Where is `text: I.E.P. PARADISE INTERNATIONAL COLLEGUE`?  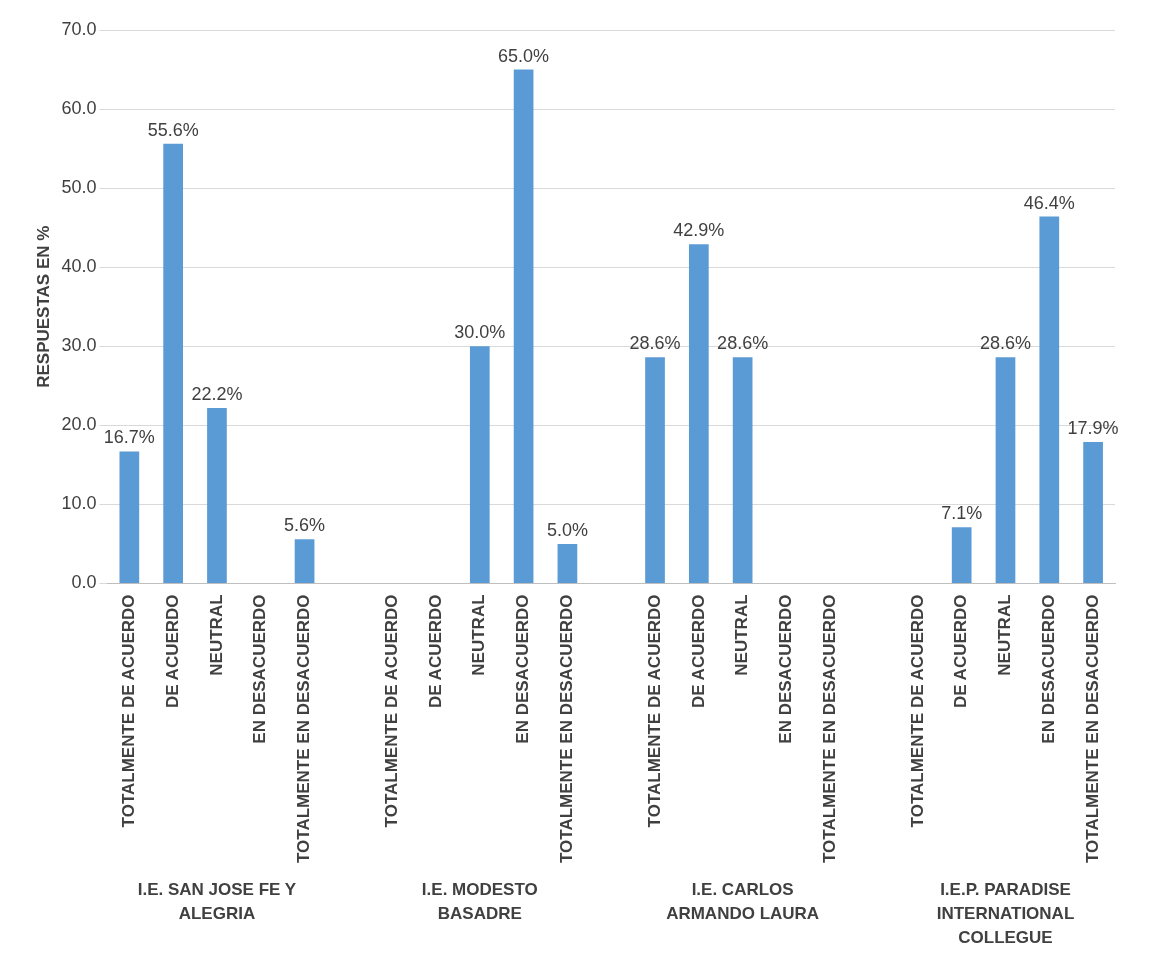
text: I.E.P. PARADISE INTERNATIONAL COLLEGUE is located at coordinates (1005, 914).